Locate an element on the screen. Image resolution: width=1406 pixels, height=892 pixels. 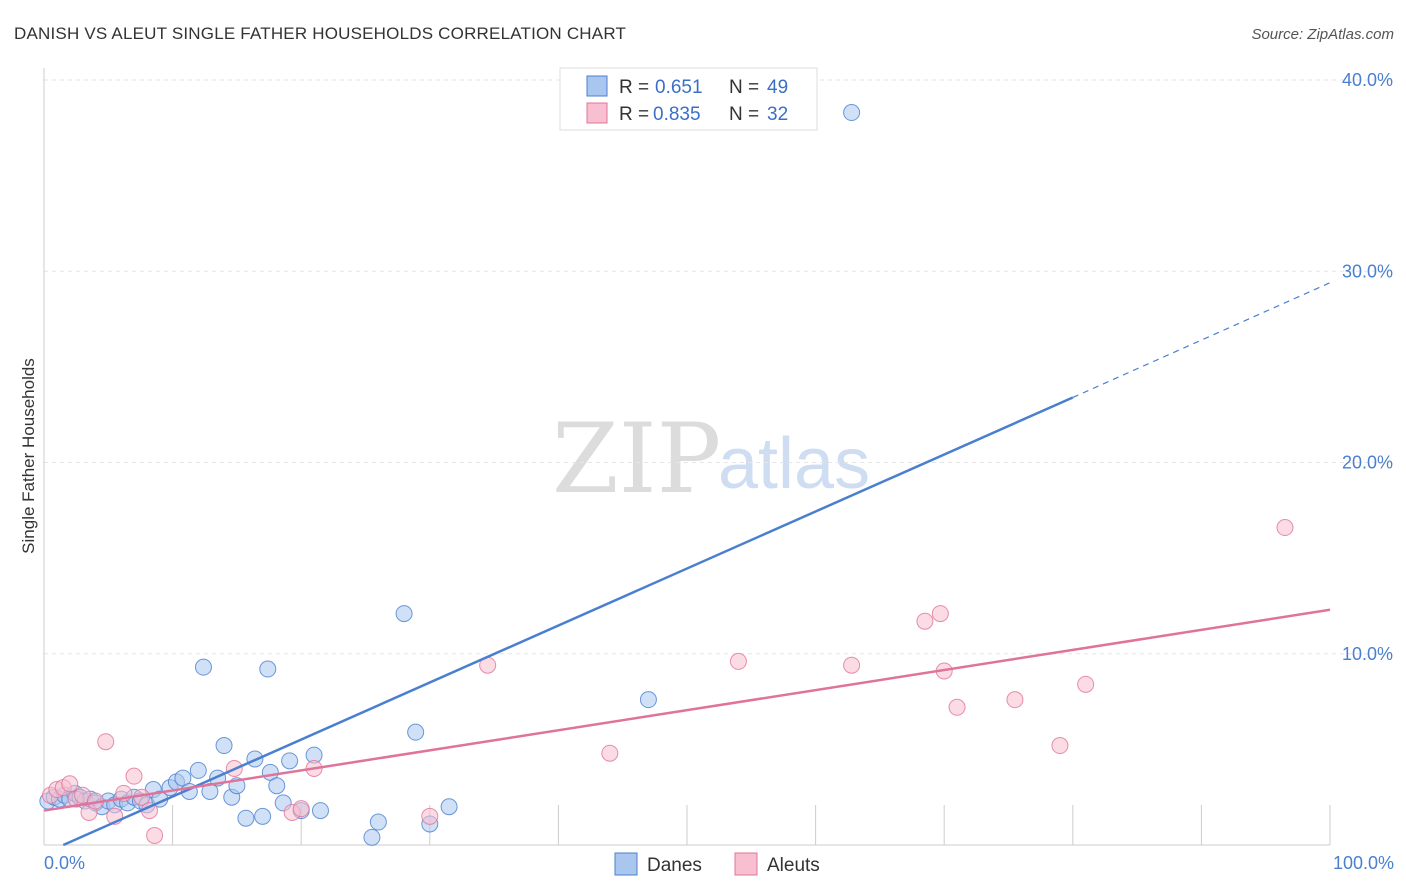
legend-n-value-aleuts: 32 is located at coordinates (777, 114).